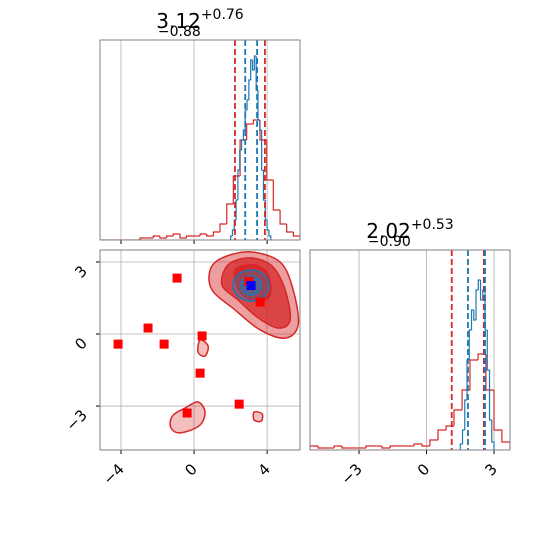  I want to click on title-value: 2.02, so click(388, 231).